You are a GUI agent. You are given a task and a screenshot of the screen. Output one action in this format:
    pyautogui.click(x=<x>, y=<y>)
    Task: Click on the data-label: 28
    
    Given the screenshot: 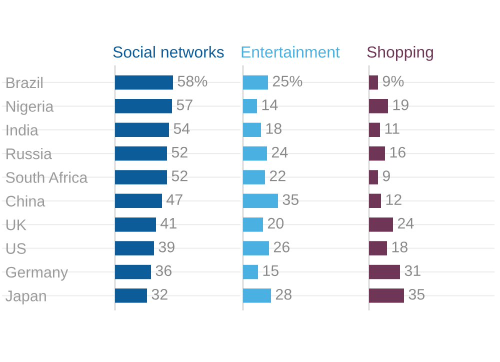 What is the action you would take?
    pyautogui.click(x=284, y=294)
    